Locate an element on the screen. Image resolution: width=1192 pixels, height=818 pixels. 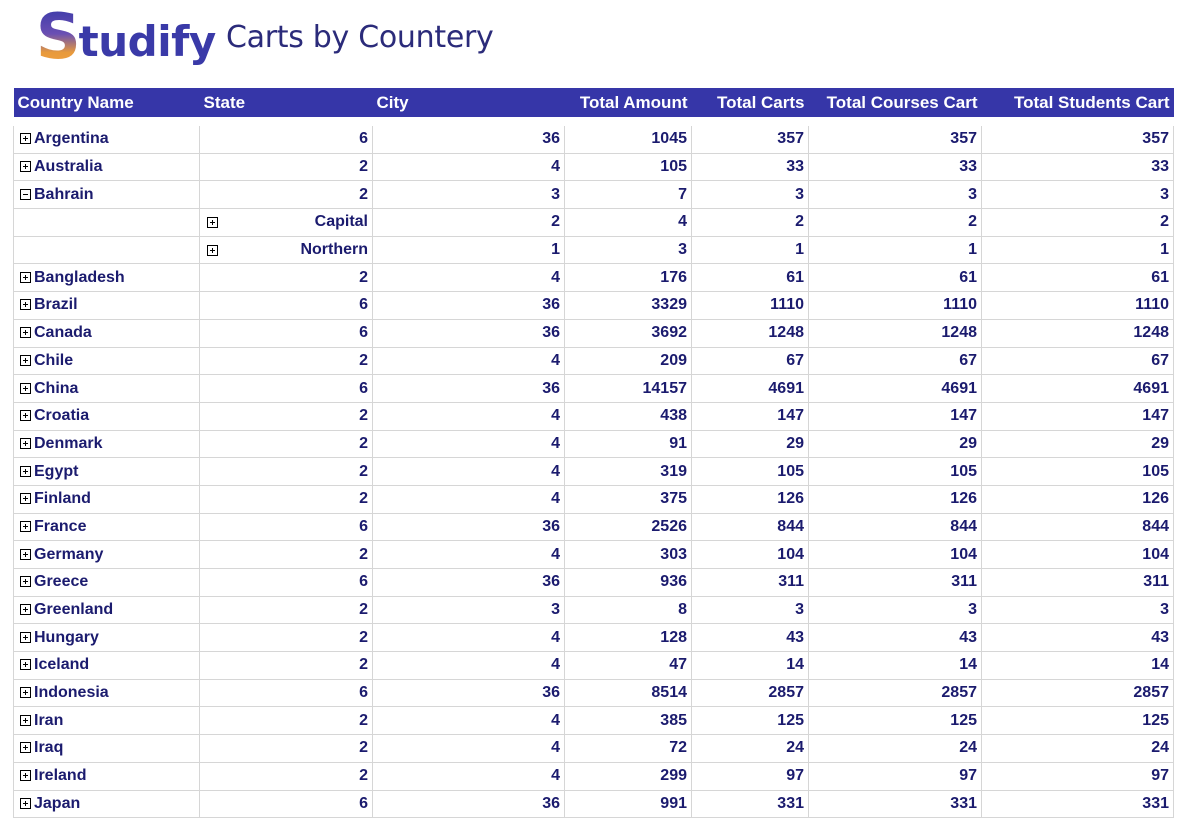
column-header-state: State is located at coordinates (286, 107).